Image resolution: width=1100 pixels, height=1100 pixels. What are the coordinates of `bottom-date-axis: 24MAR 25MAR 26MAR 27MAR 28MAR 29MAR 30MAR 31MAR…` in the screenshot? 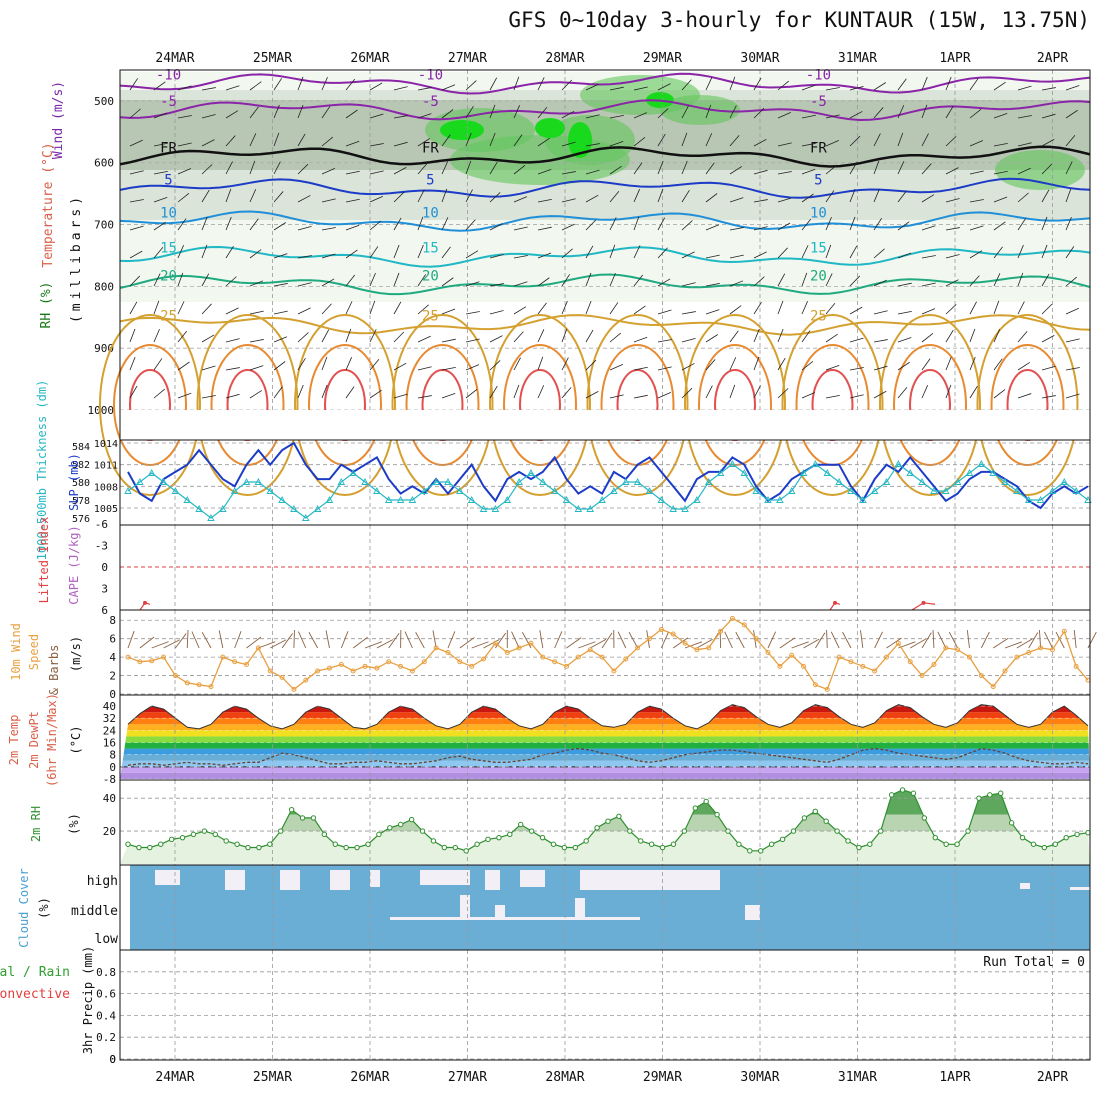 It's located at (611, 1077).